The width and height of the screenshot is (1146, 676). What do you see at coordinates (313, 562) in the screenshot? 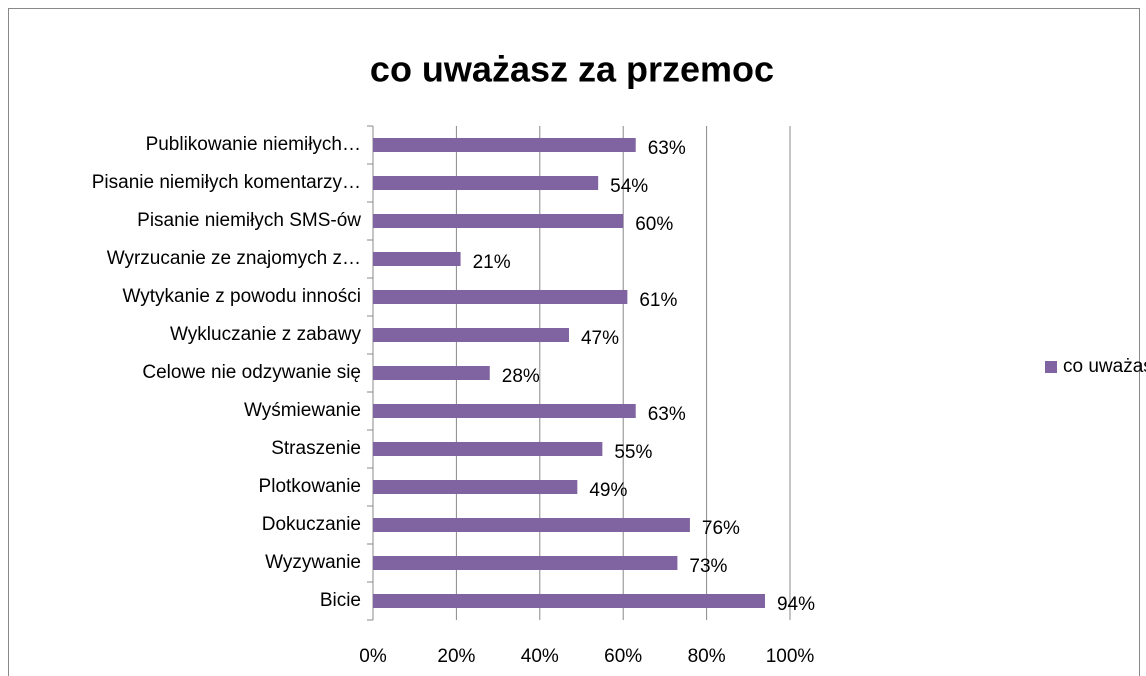
I see `y-tick-label: Wyzywanie` at bounding box center [313, 562].